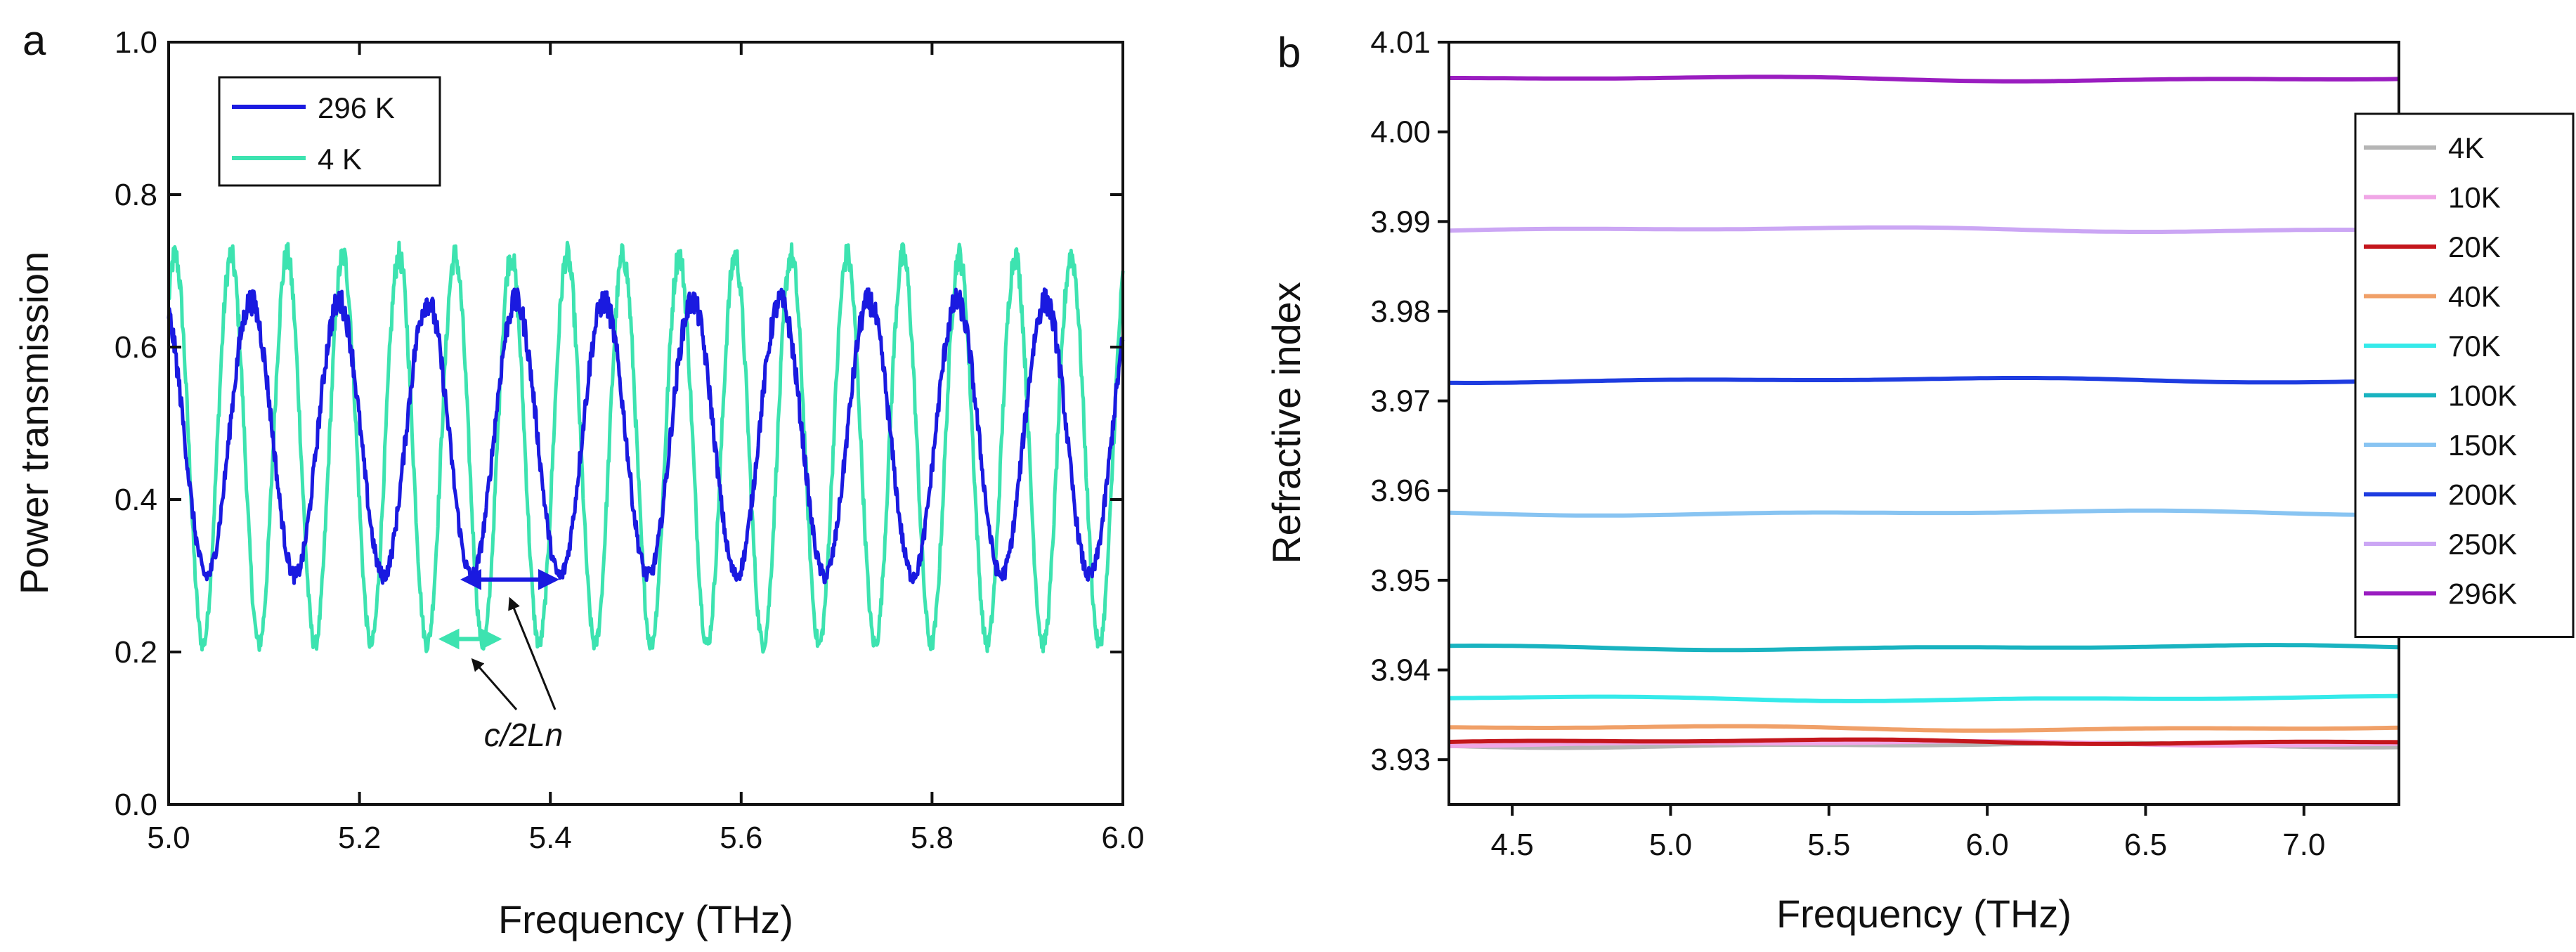  Describe the element at coordinates (741, 838) in the screenshot. I see `x-tick-label-a: 5.6` at that location.